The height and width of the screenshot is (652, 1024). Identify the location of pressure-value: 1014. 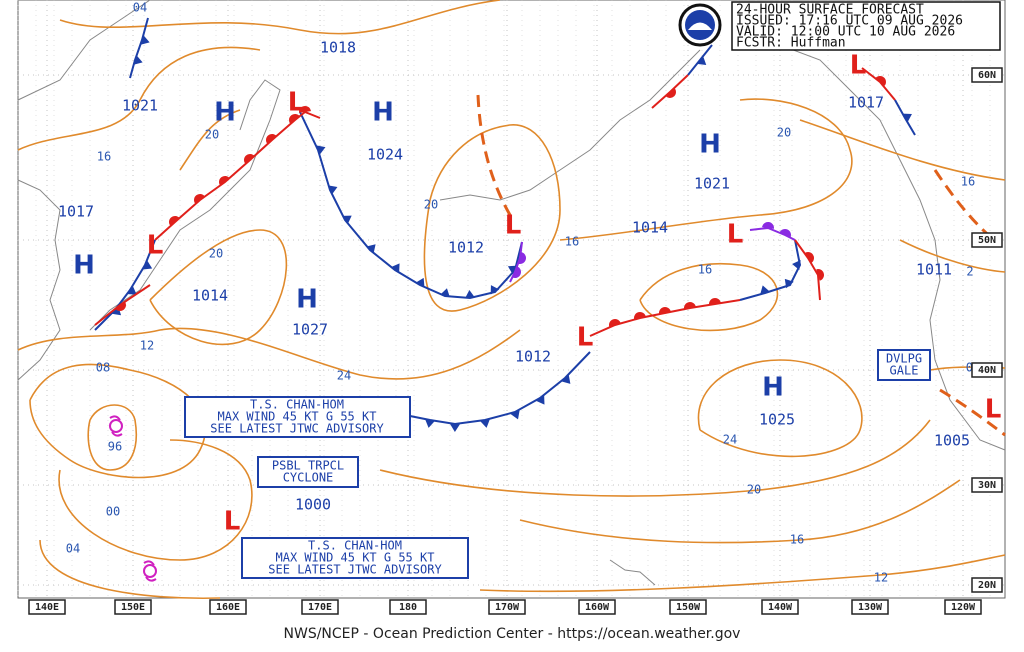
(650, 228).